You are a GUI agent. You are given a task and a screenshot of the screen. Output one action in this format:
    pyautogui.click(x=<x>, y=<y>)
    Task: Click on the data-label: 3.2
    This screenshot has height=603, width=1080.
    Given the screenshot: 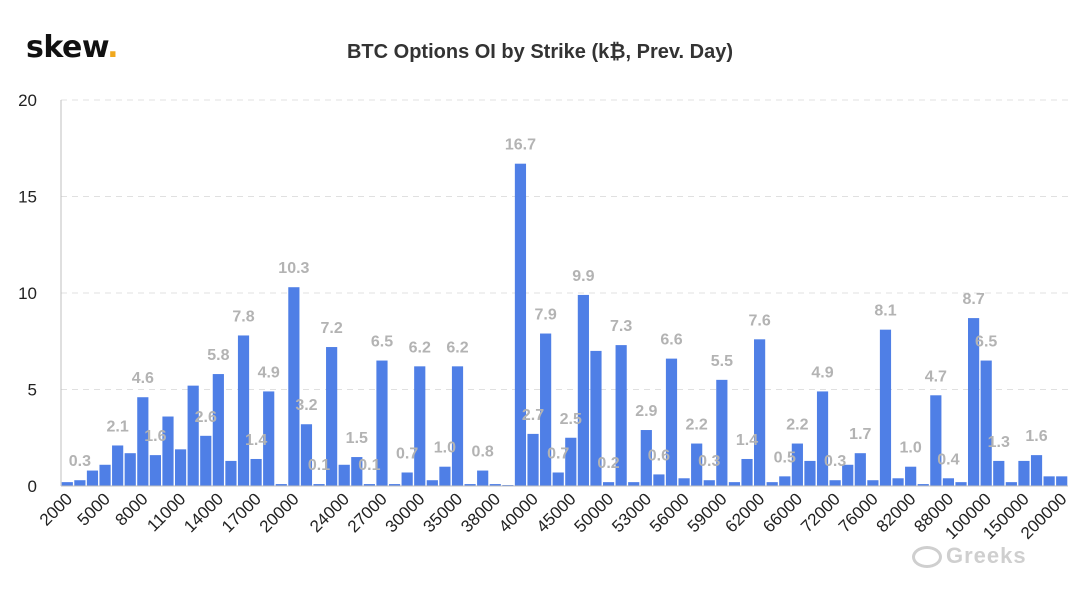 What is the action you would take?
    pyautogui.click(x=306, y=405)
    